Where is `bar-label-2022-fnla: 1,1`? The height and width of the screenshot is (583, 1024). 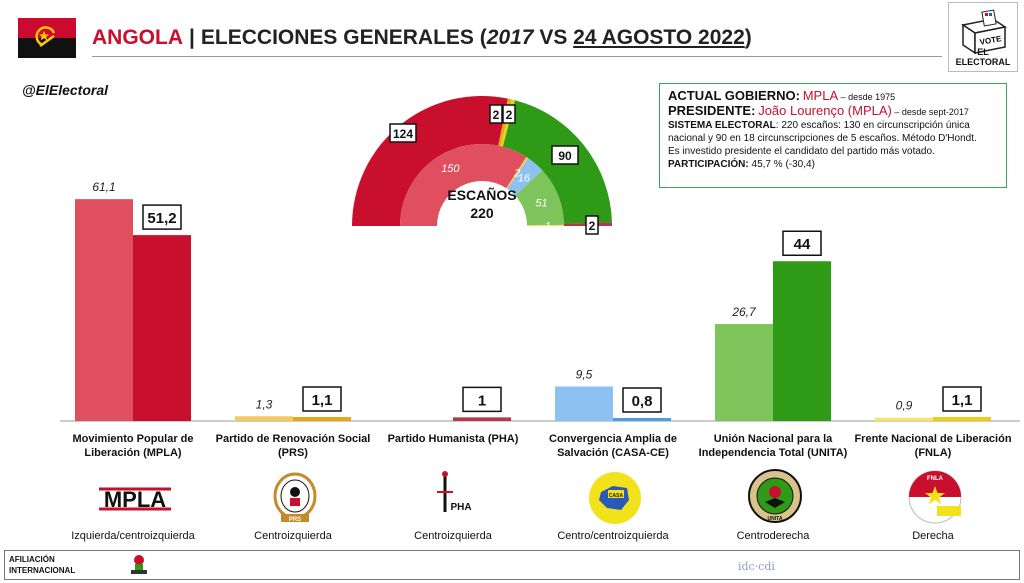
bar-label-2022-fnla: 1,1 is located at coordinates (962, 400).